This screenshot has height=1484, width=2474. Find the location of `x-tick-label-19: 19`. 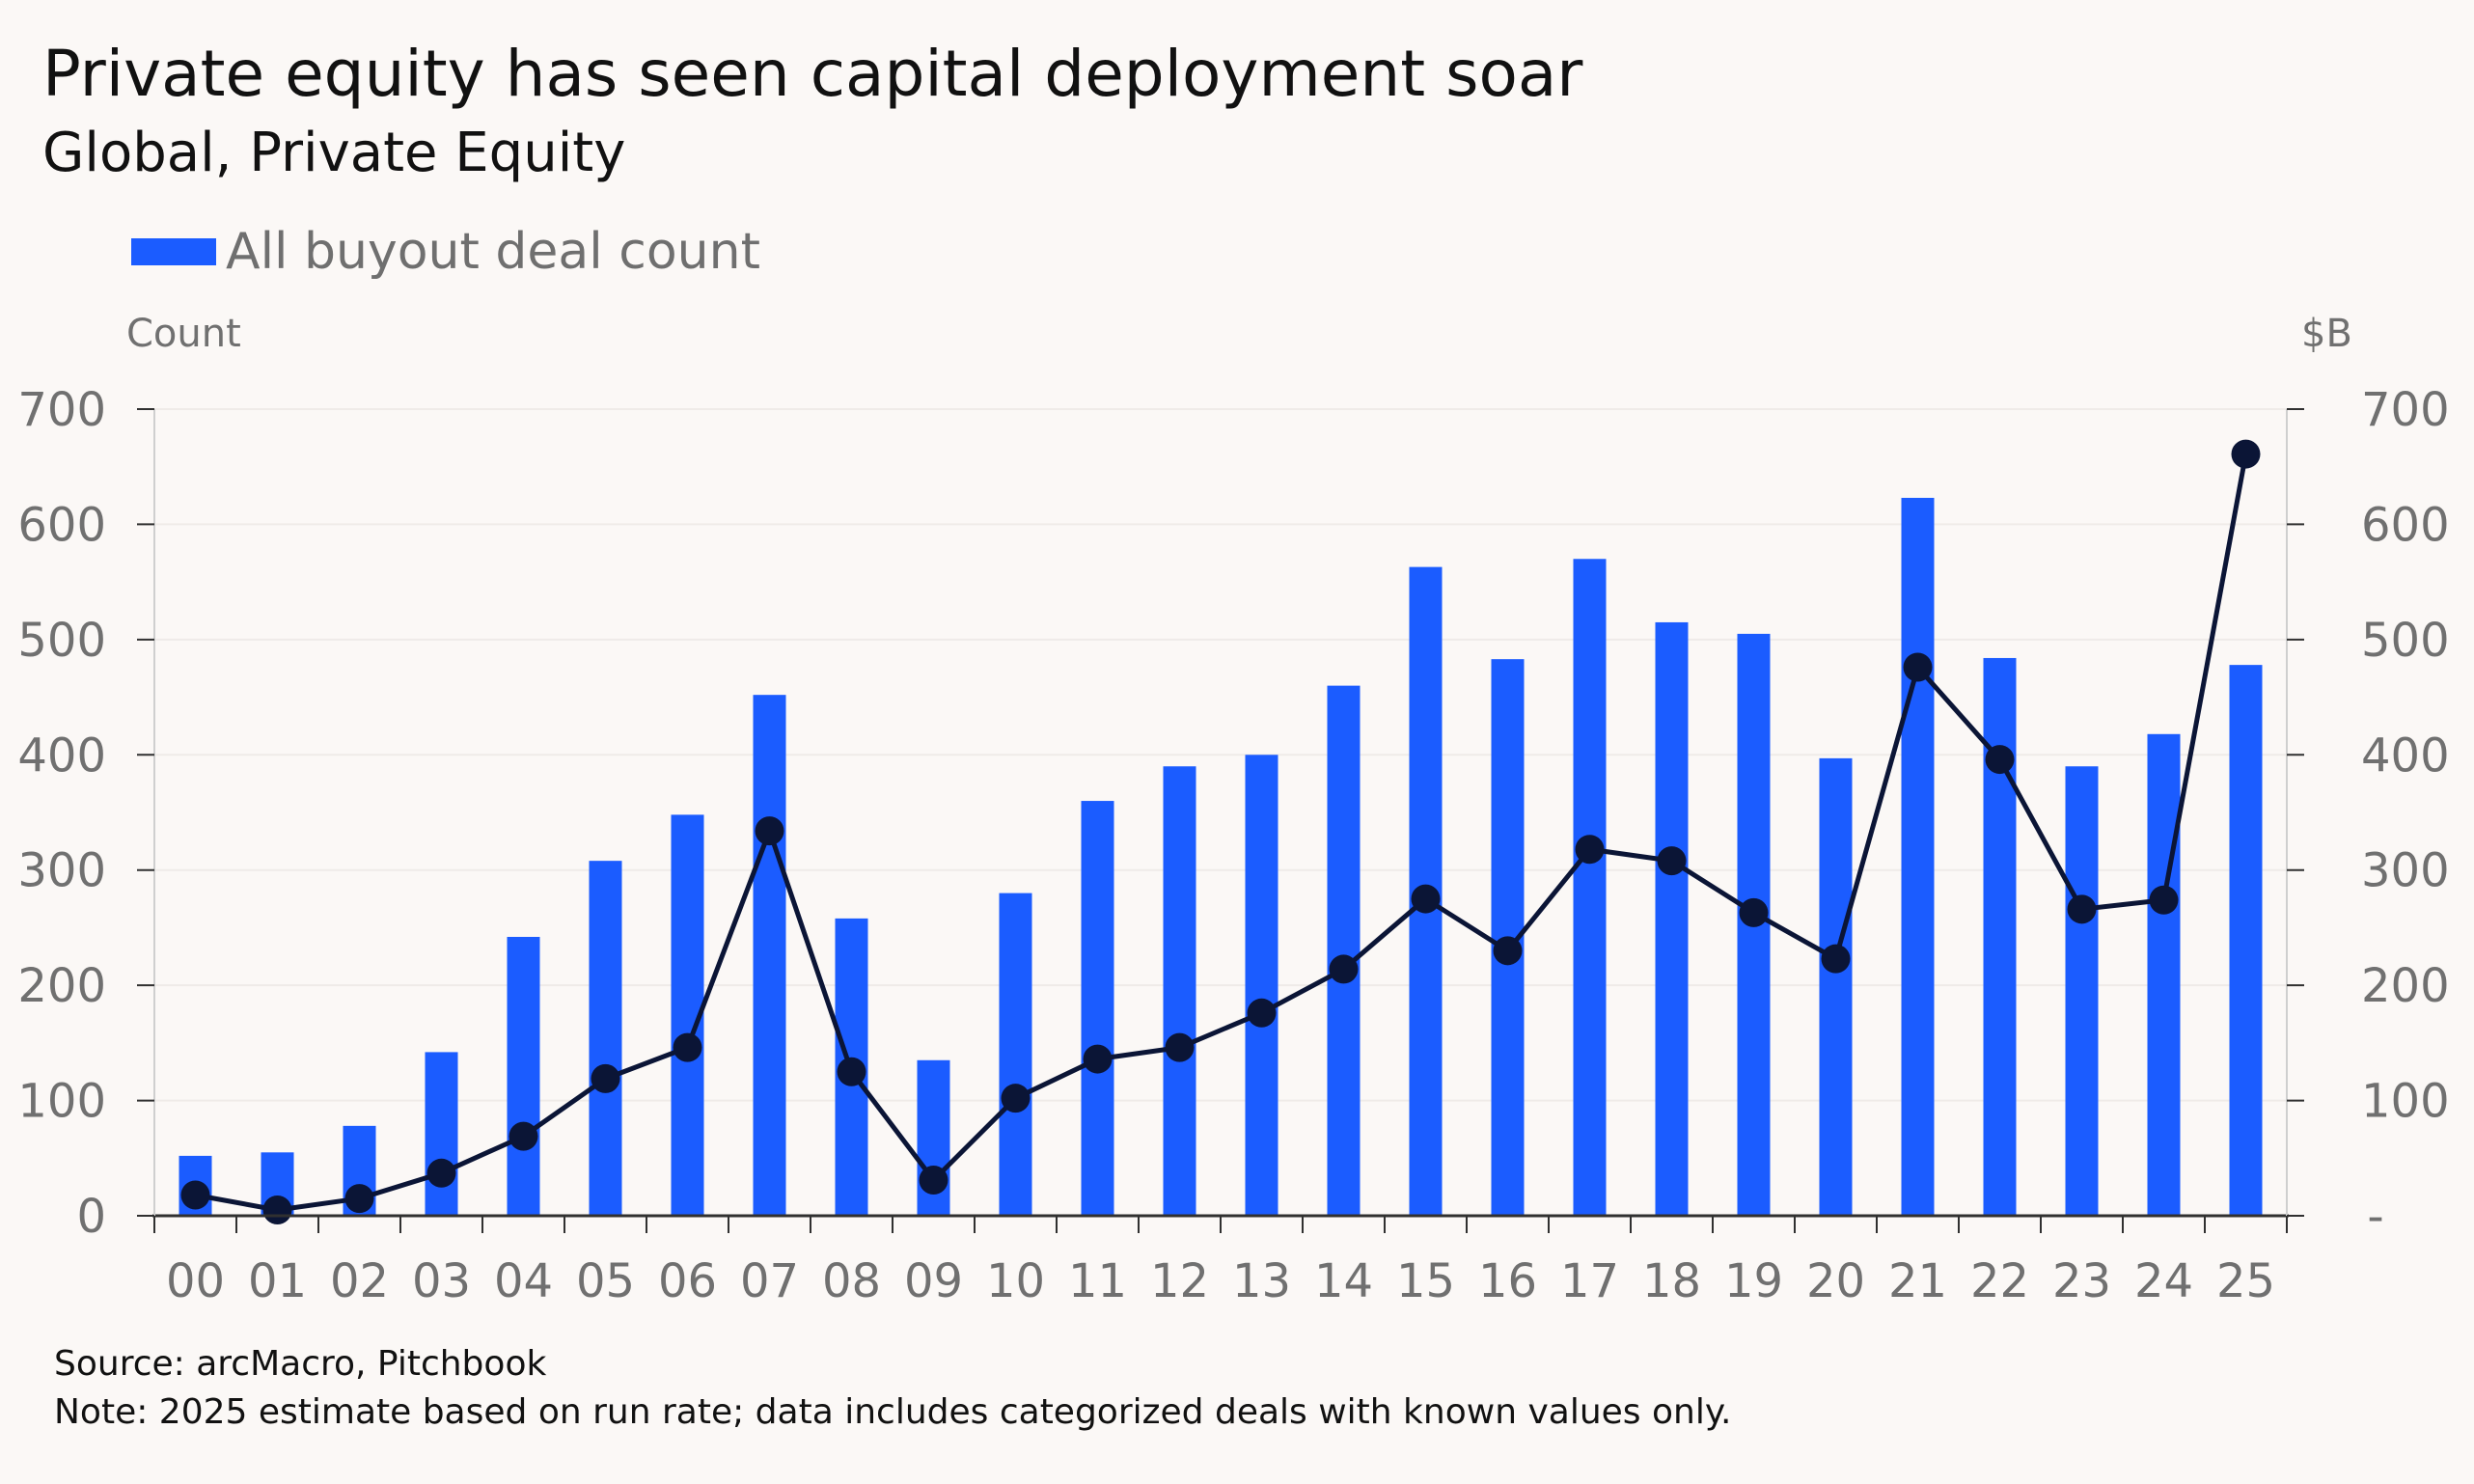

x-tick-label-19: 19 is located at coordinates (1753, 1281).